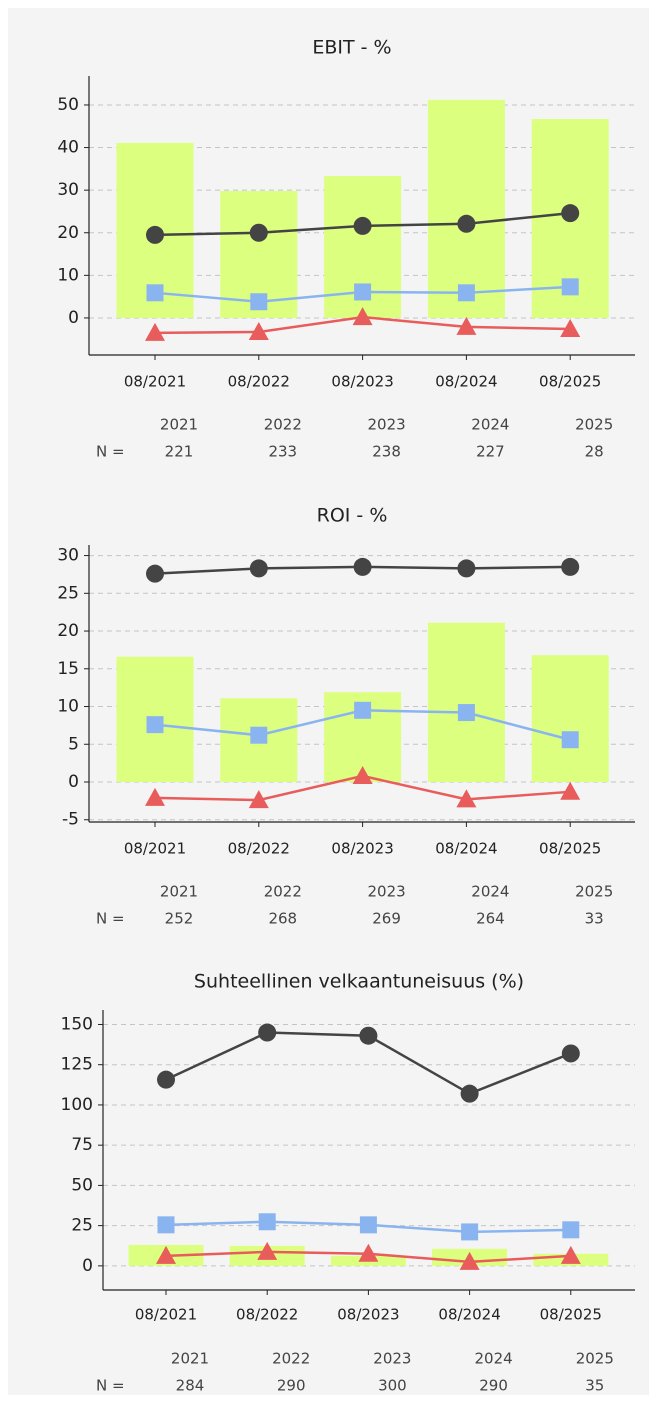  What do you see at coordinates (351, 48) in the screenshot?
I see `chart-title: EBIT - %` at bounding box center [351, 48].